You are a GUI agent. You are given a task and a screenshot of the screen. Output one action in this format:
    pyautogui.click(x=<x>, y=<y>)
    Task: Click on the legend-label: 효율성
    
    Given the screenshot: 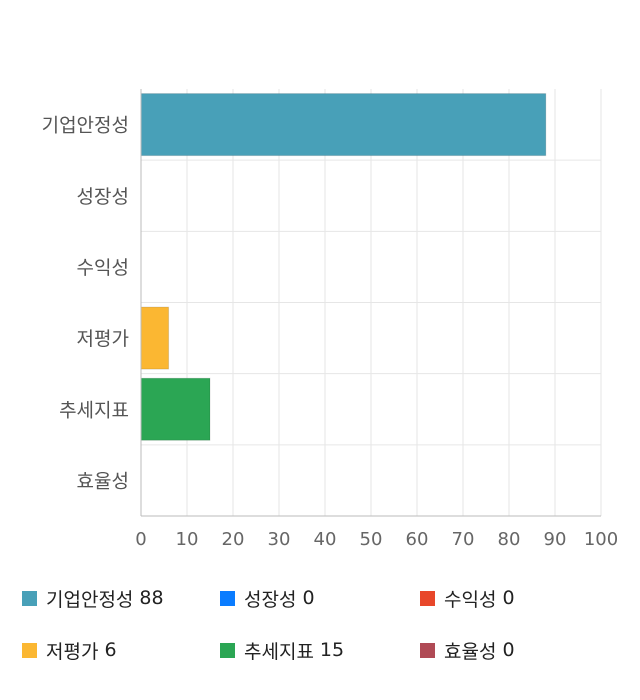 What is the action you would take?
    pyautogui.click(x=470, y=651)
    